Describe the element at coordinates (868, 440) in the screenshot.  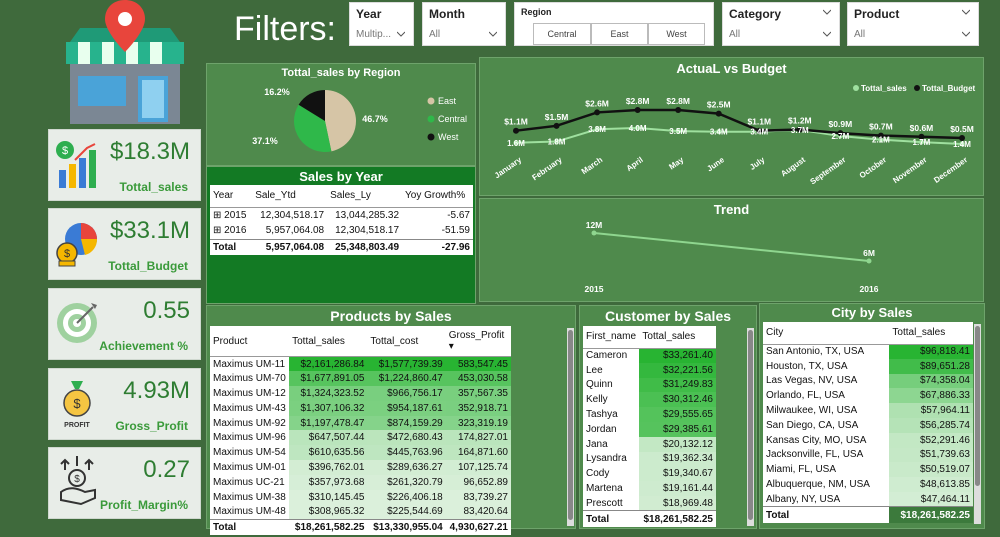
I see `table-row: Kansas City, MO, USA $52,291.46` at that location.